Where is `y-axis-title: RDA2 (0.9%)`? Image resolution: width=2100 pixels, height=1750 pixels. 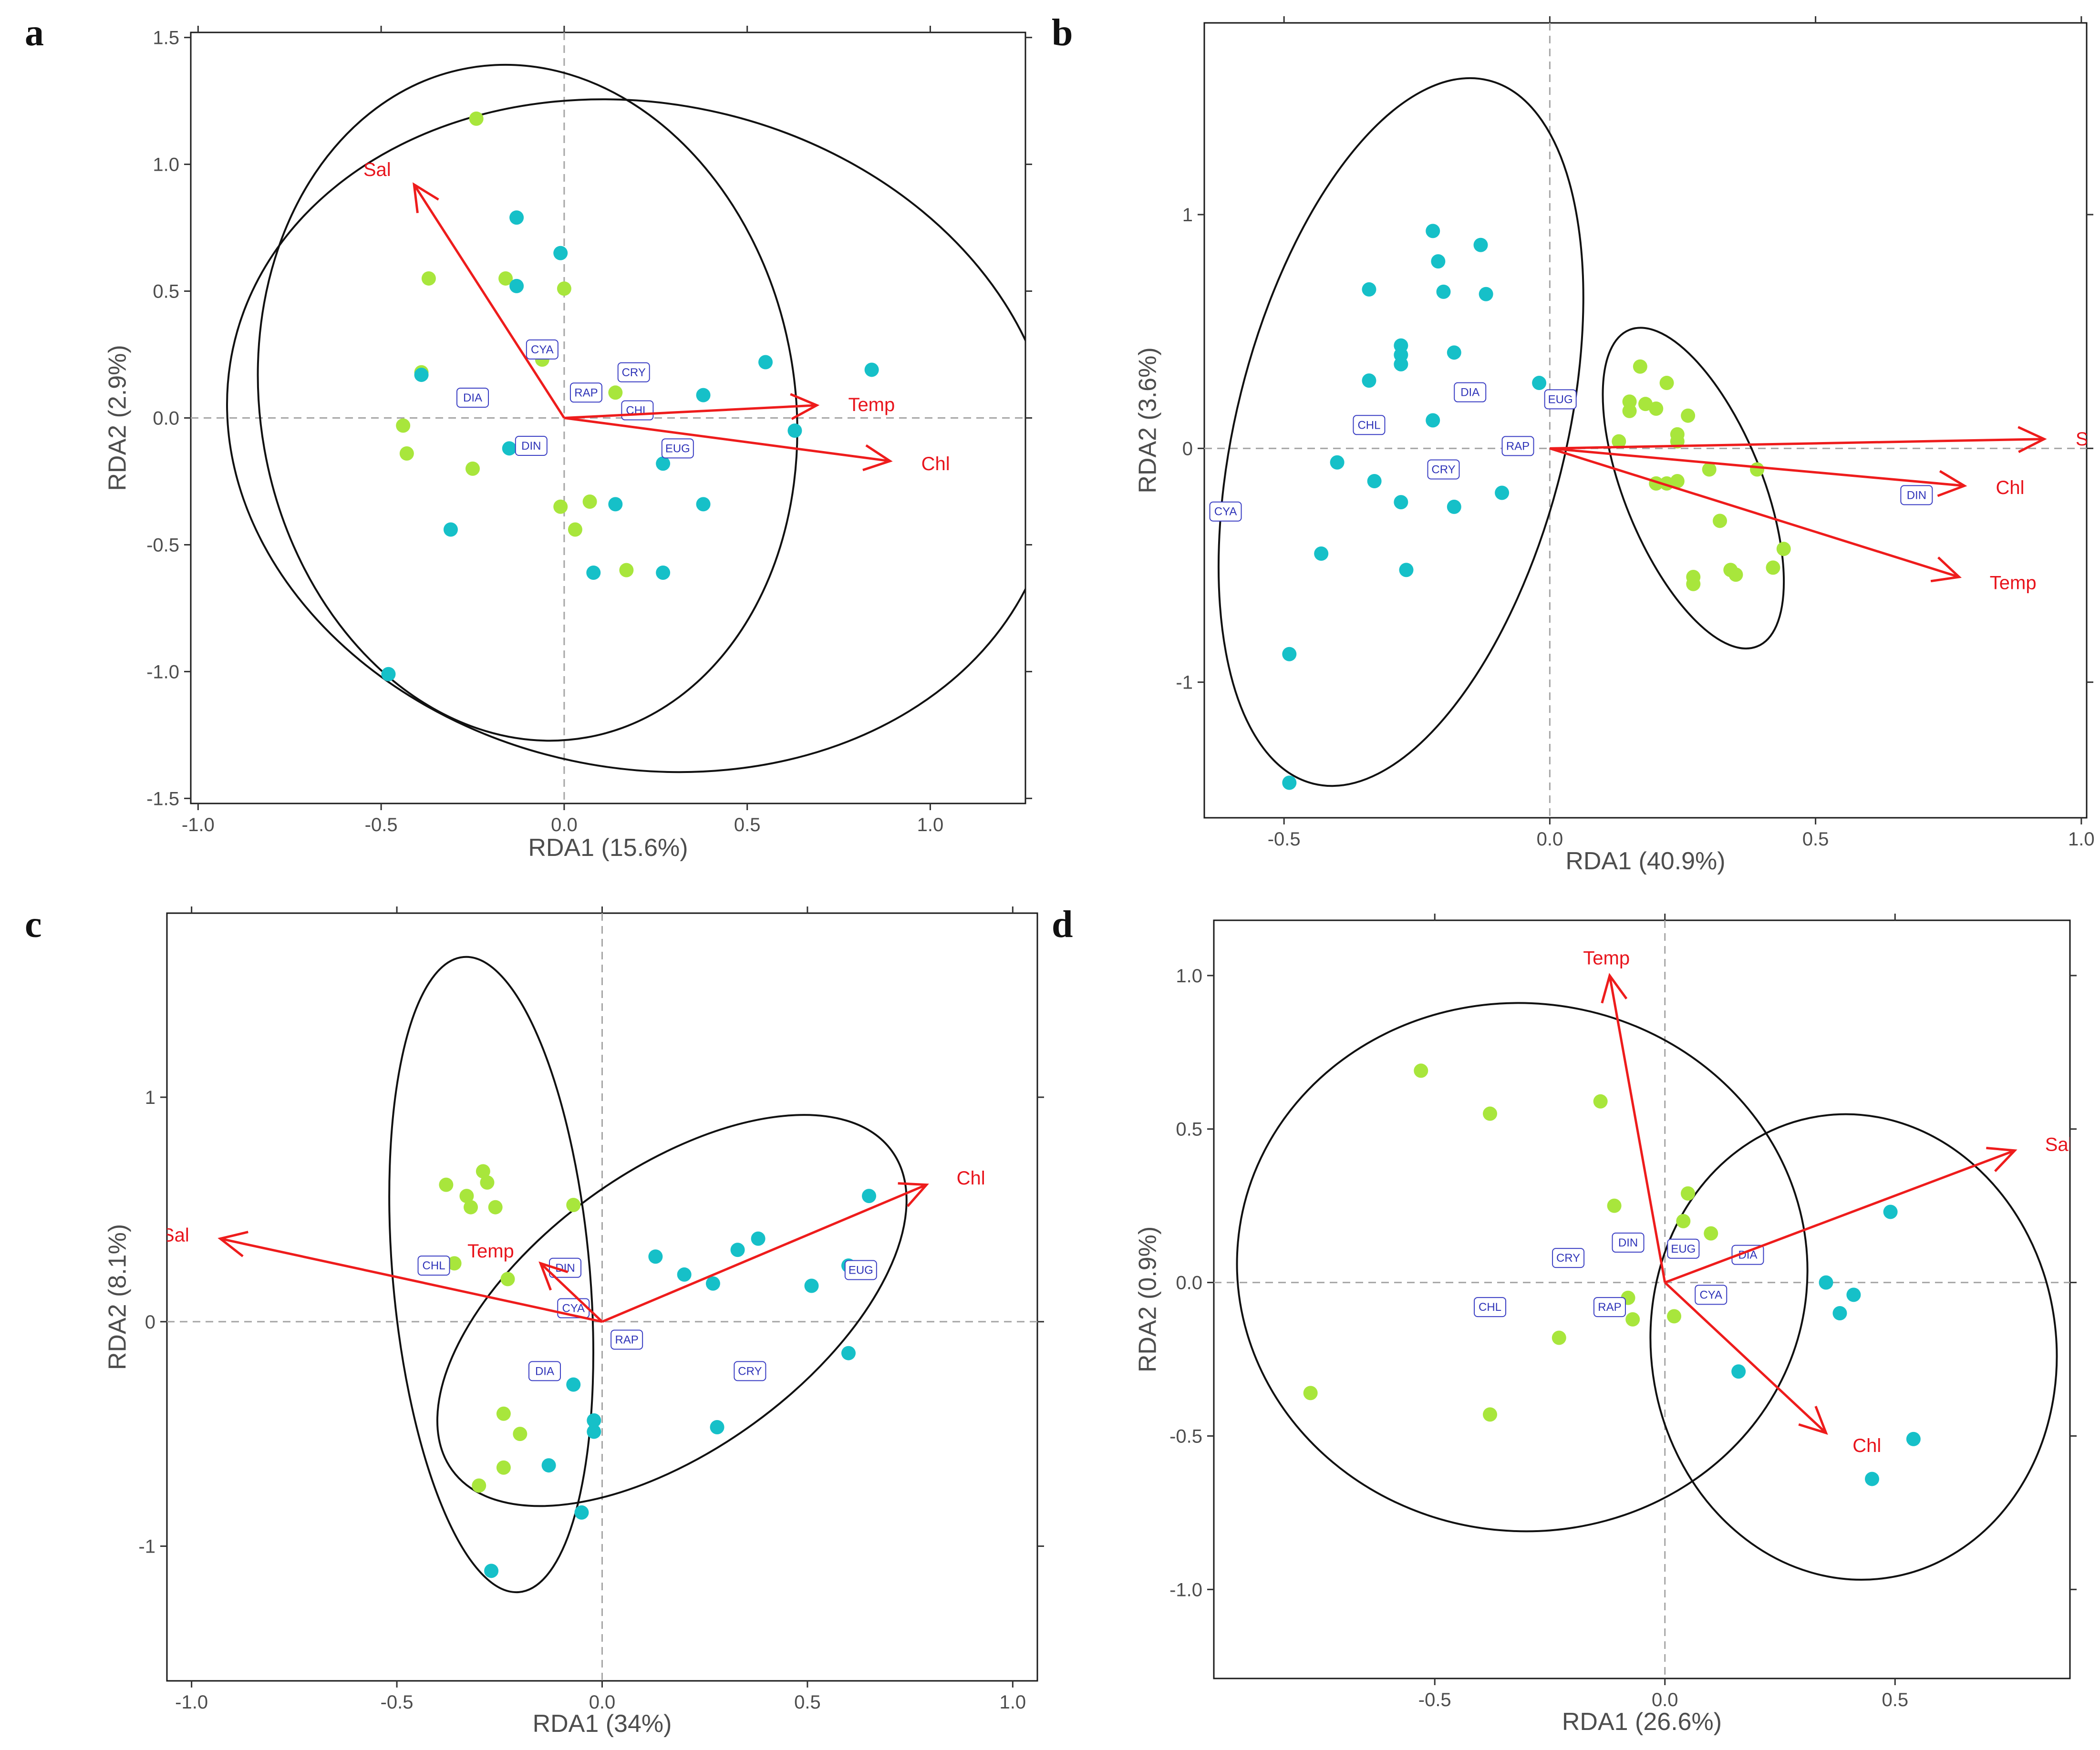
y-axis-title: RDA2 (0.9%) is located at coordinates (1148, 1299).